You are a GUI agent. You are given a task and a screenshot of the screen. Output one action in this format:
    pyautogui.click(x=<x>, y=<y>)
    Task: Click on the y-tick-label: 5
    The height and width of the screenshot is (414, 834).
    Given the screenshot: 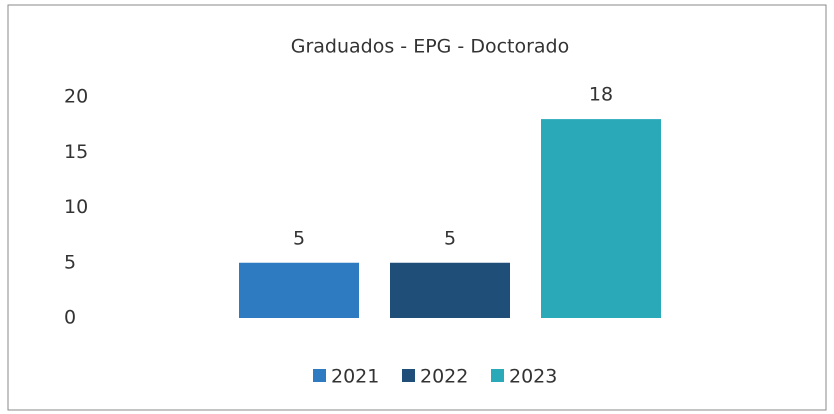 What is the action you would take?
    pyautogui.click(x=70, y=262)
    